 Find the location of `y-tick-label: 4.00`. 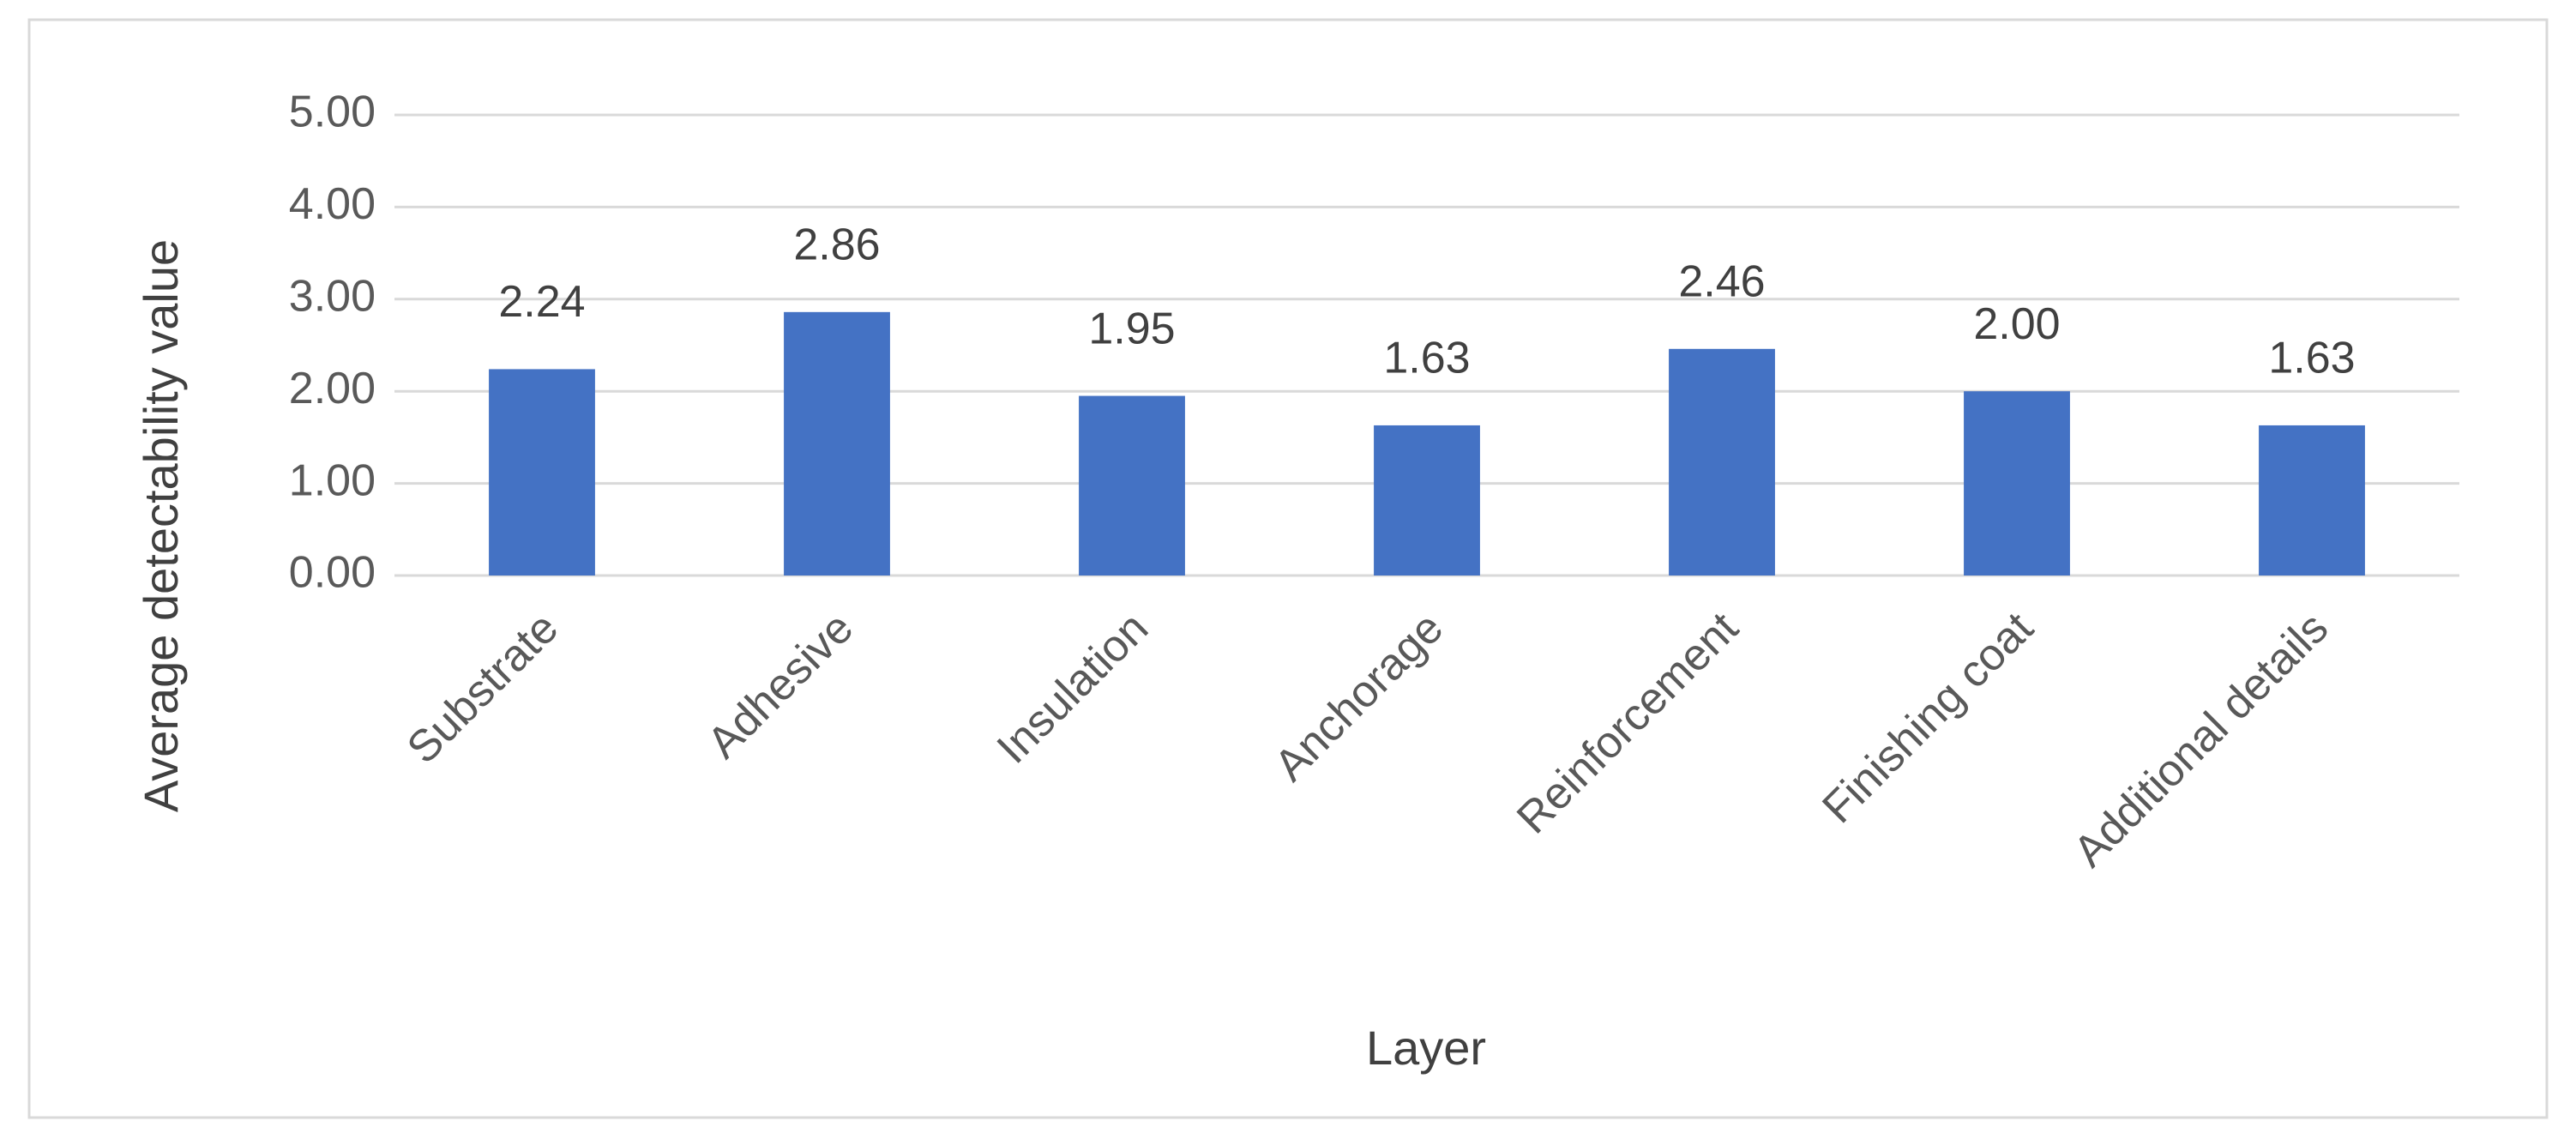

y-tick-label: 4.00 is located at coordinates (332, 204).